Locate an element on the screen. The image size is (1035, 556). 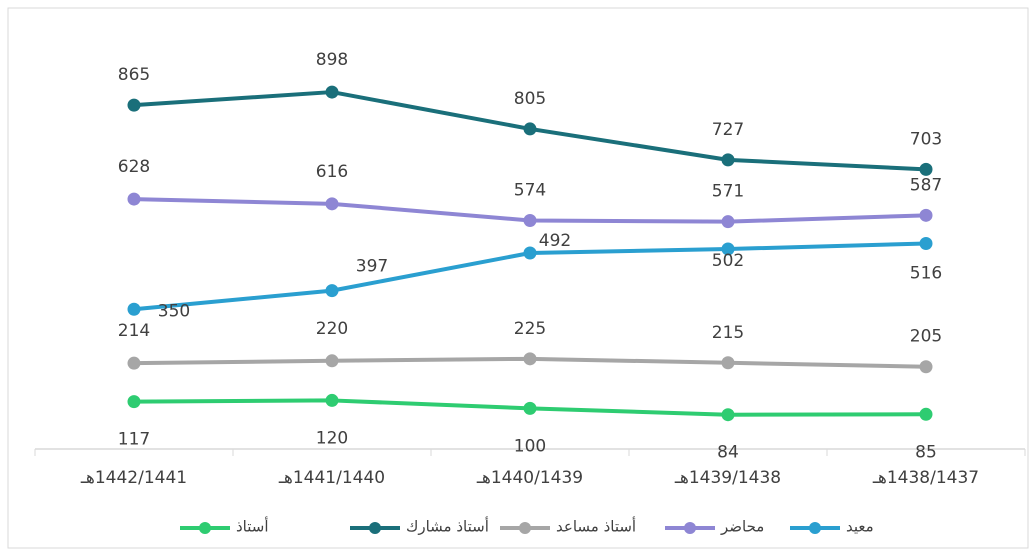
legend-label: أستاذ is located at coordinates (252, 526).